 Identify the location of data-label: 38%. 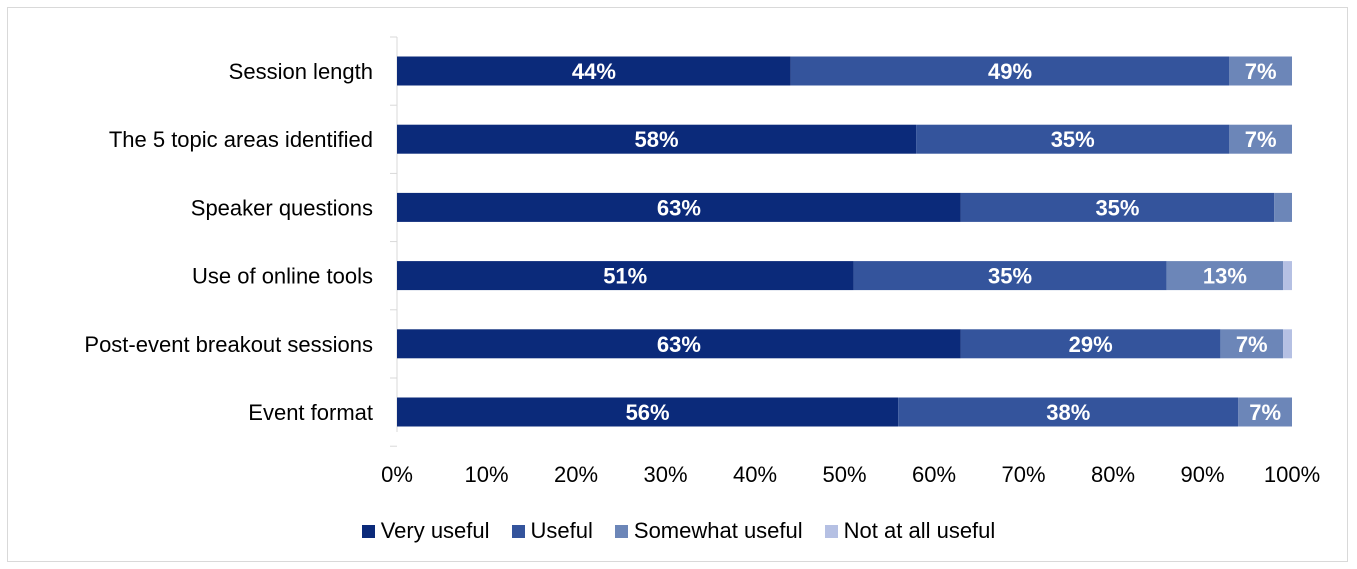
(1068, 412).